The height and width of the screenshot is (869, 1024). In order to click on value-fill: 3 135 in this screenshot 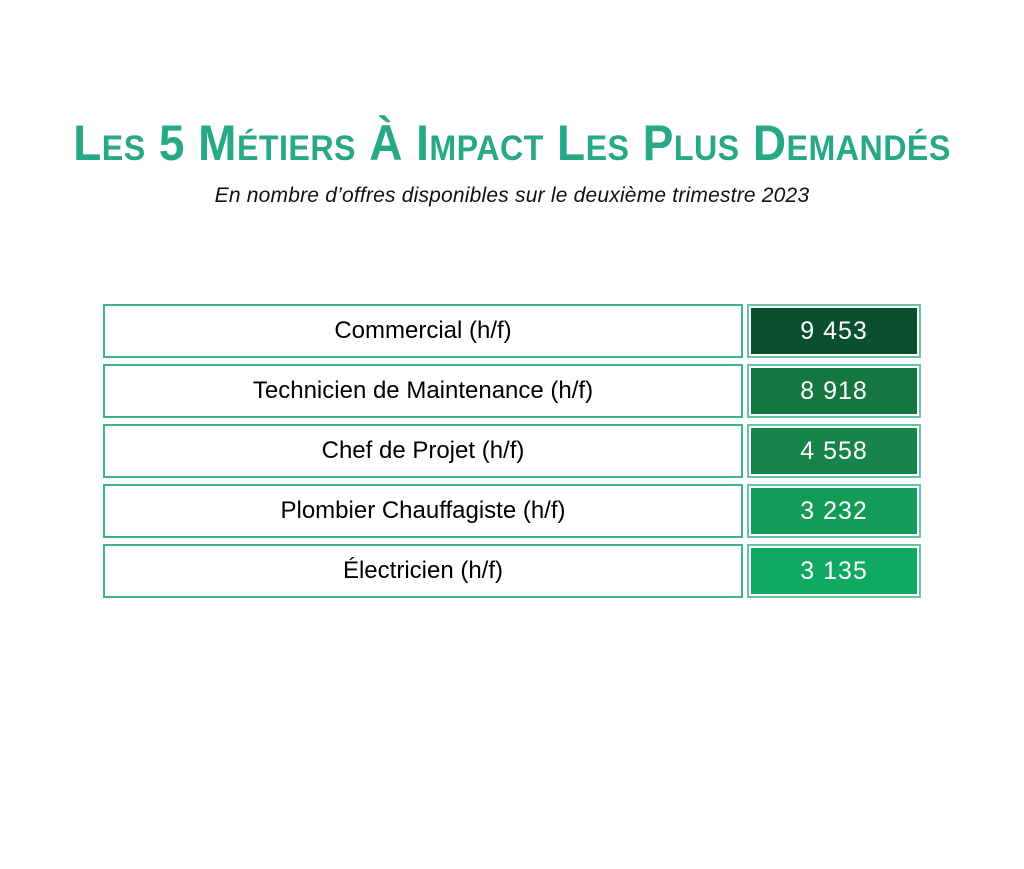, I will do `click(834, 571)`.